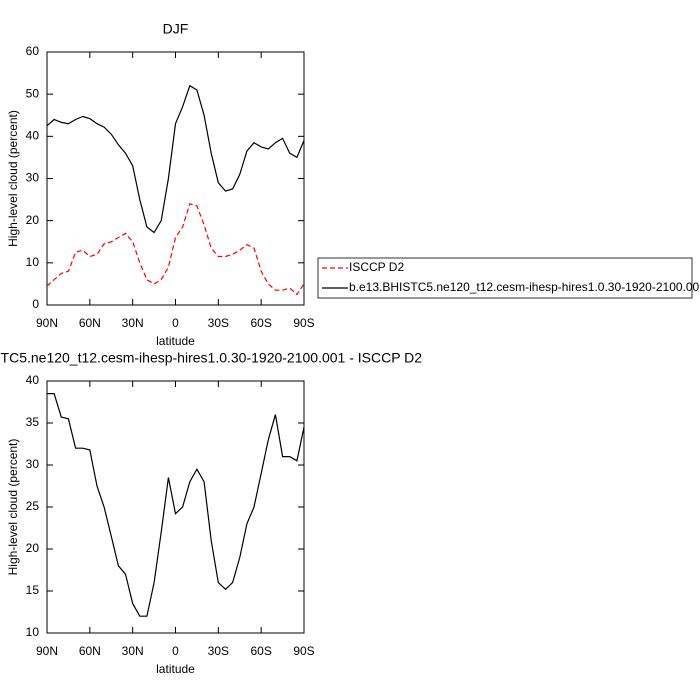 The image size is (700, 700). I want to click on y-tick-label: 50, so click(33, 93).